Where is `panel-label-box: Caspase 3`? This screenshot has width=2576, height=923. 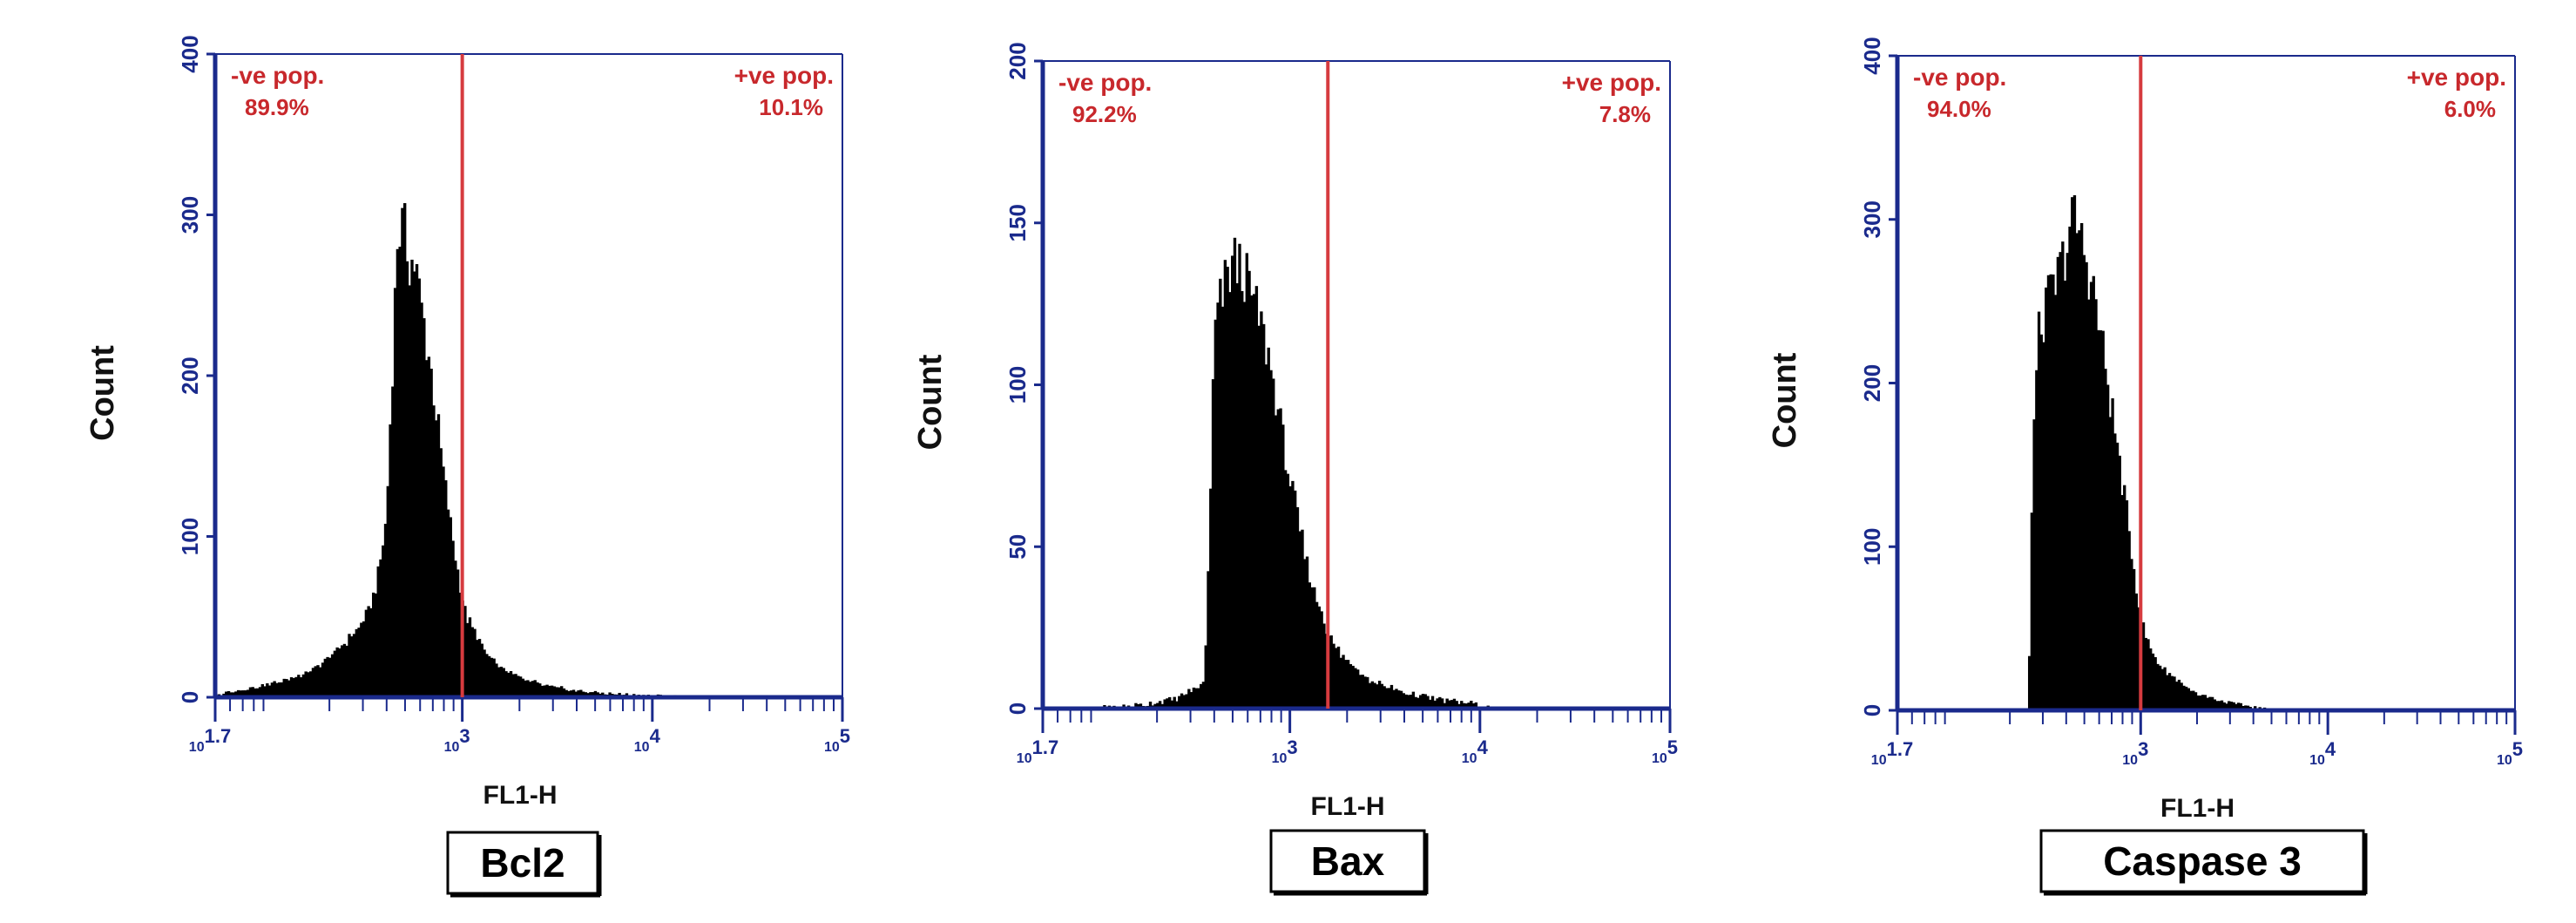 panel-label-box: Caspase 3 is located at coordinates (2203, 862).